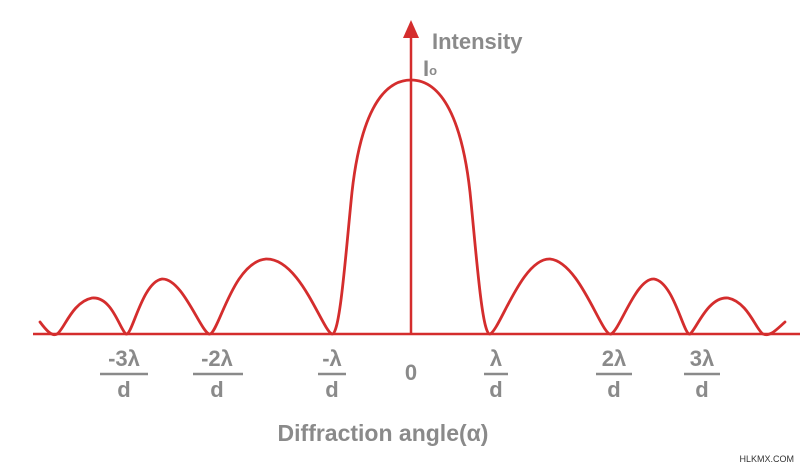 The height and width of the screenshot is (466, 800). I want to click on tick-label-pos1: λ d, so click(496, 374).